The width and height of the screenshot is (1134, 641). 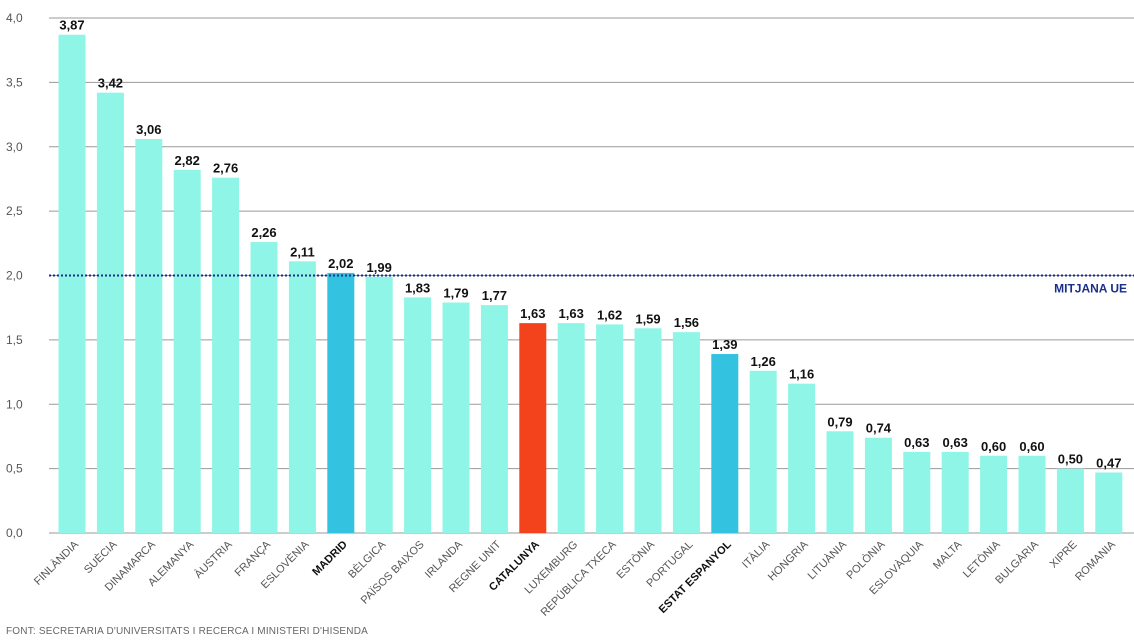 What do you see at coordinates (330, 559) in the screenshot?
I see `x-tick-label: MADRID` at bounding box center [330, 559].